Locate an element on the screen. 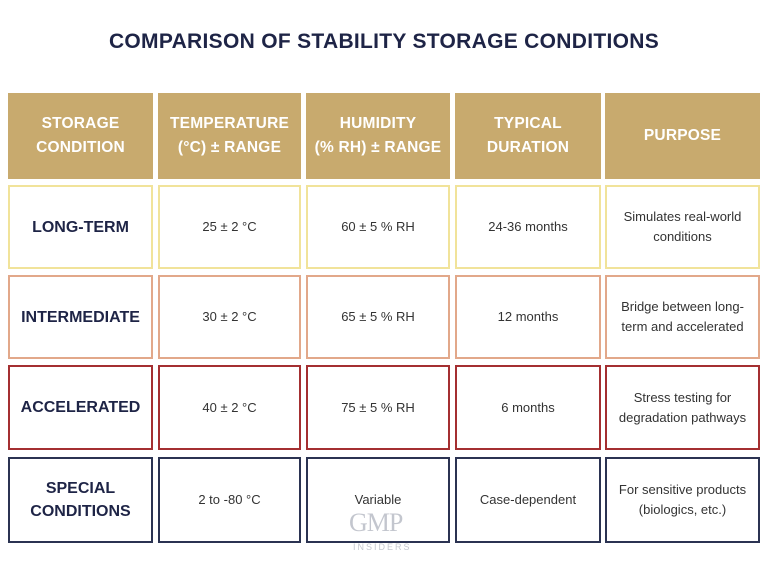  header-storage-condition: STORAGE CONDITION is located at coordinates (80, 136).